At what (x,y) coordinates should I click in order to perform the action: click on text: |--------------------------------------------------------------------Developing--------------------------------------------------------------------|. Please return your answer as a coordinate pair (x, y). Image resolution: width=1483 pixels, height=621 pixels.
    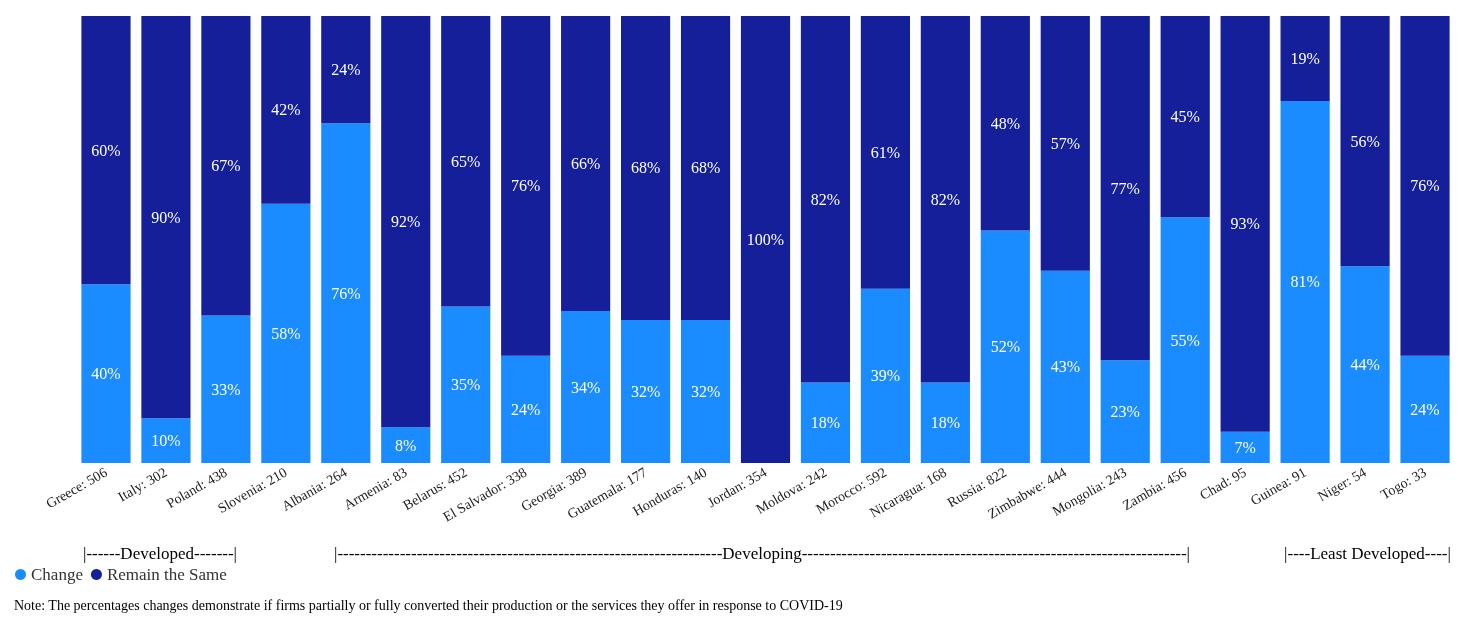
    Looking at the image, I should click on (762, 553).